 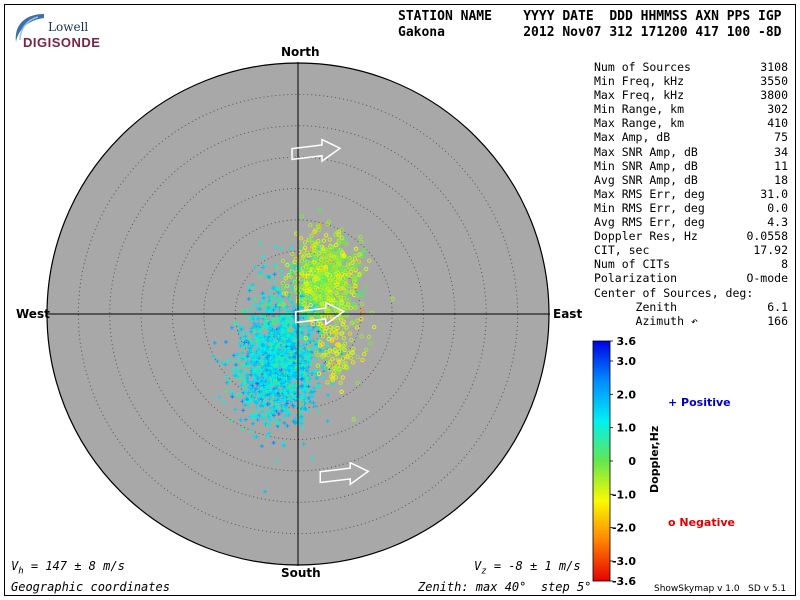 I want to click on legend-negative: o Negative, so click(x=701, y=522).